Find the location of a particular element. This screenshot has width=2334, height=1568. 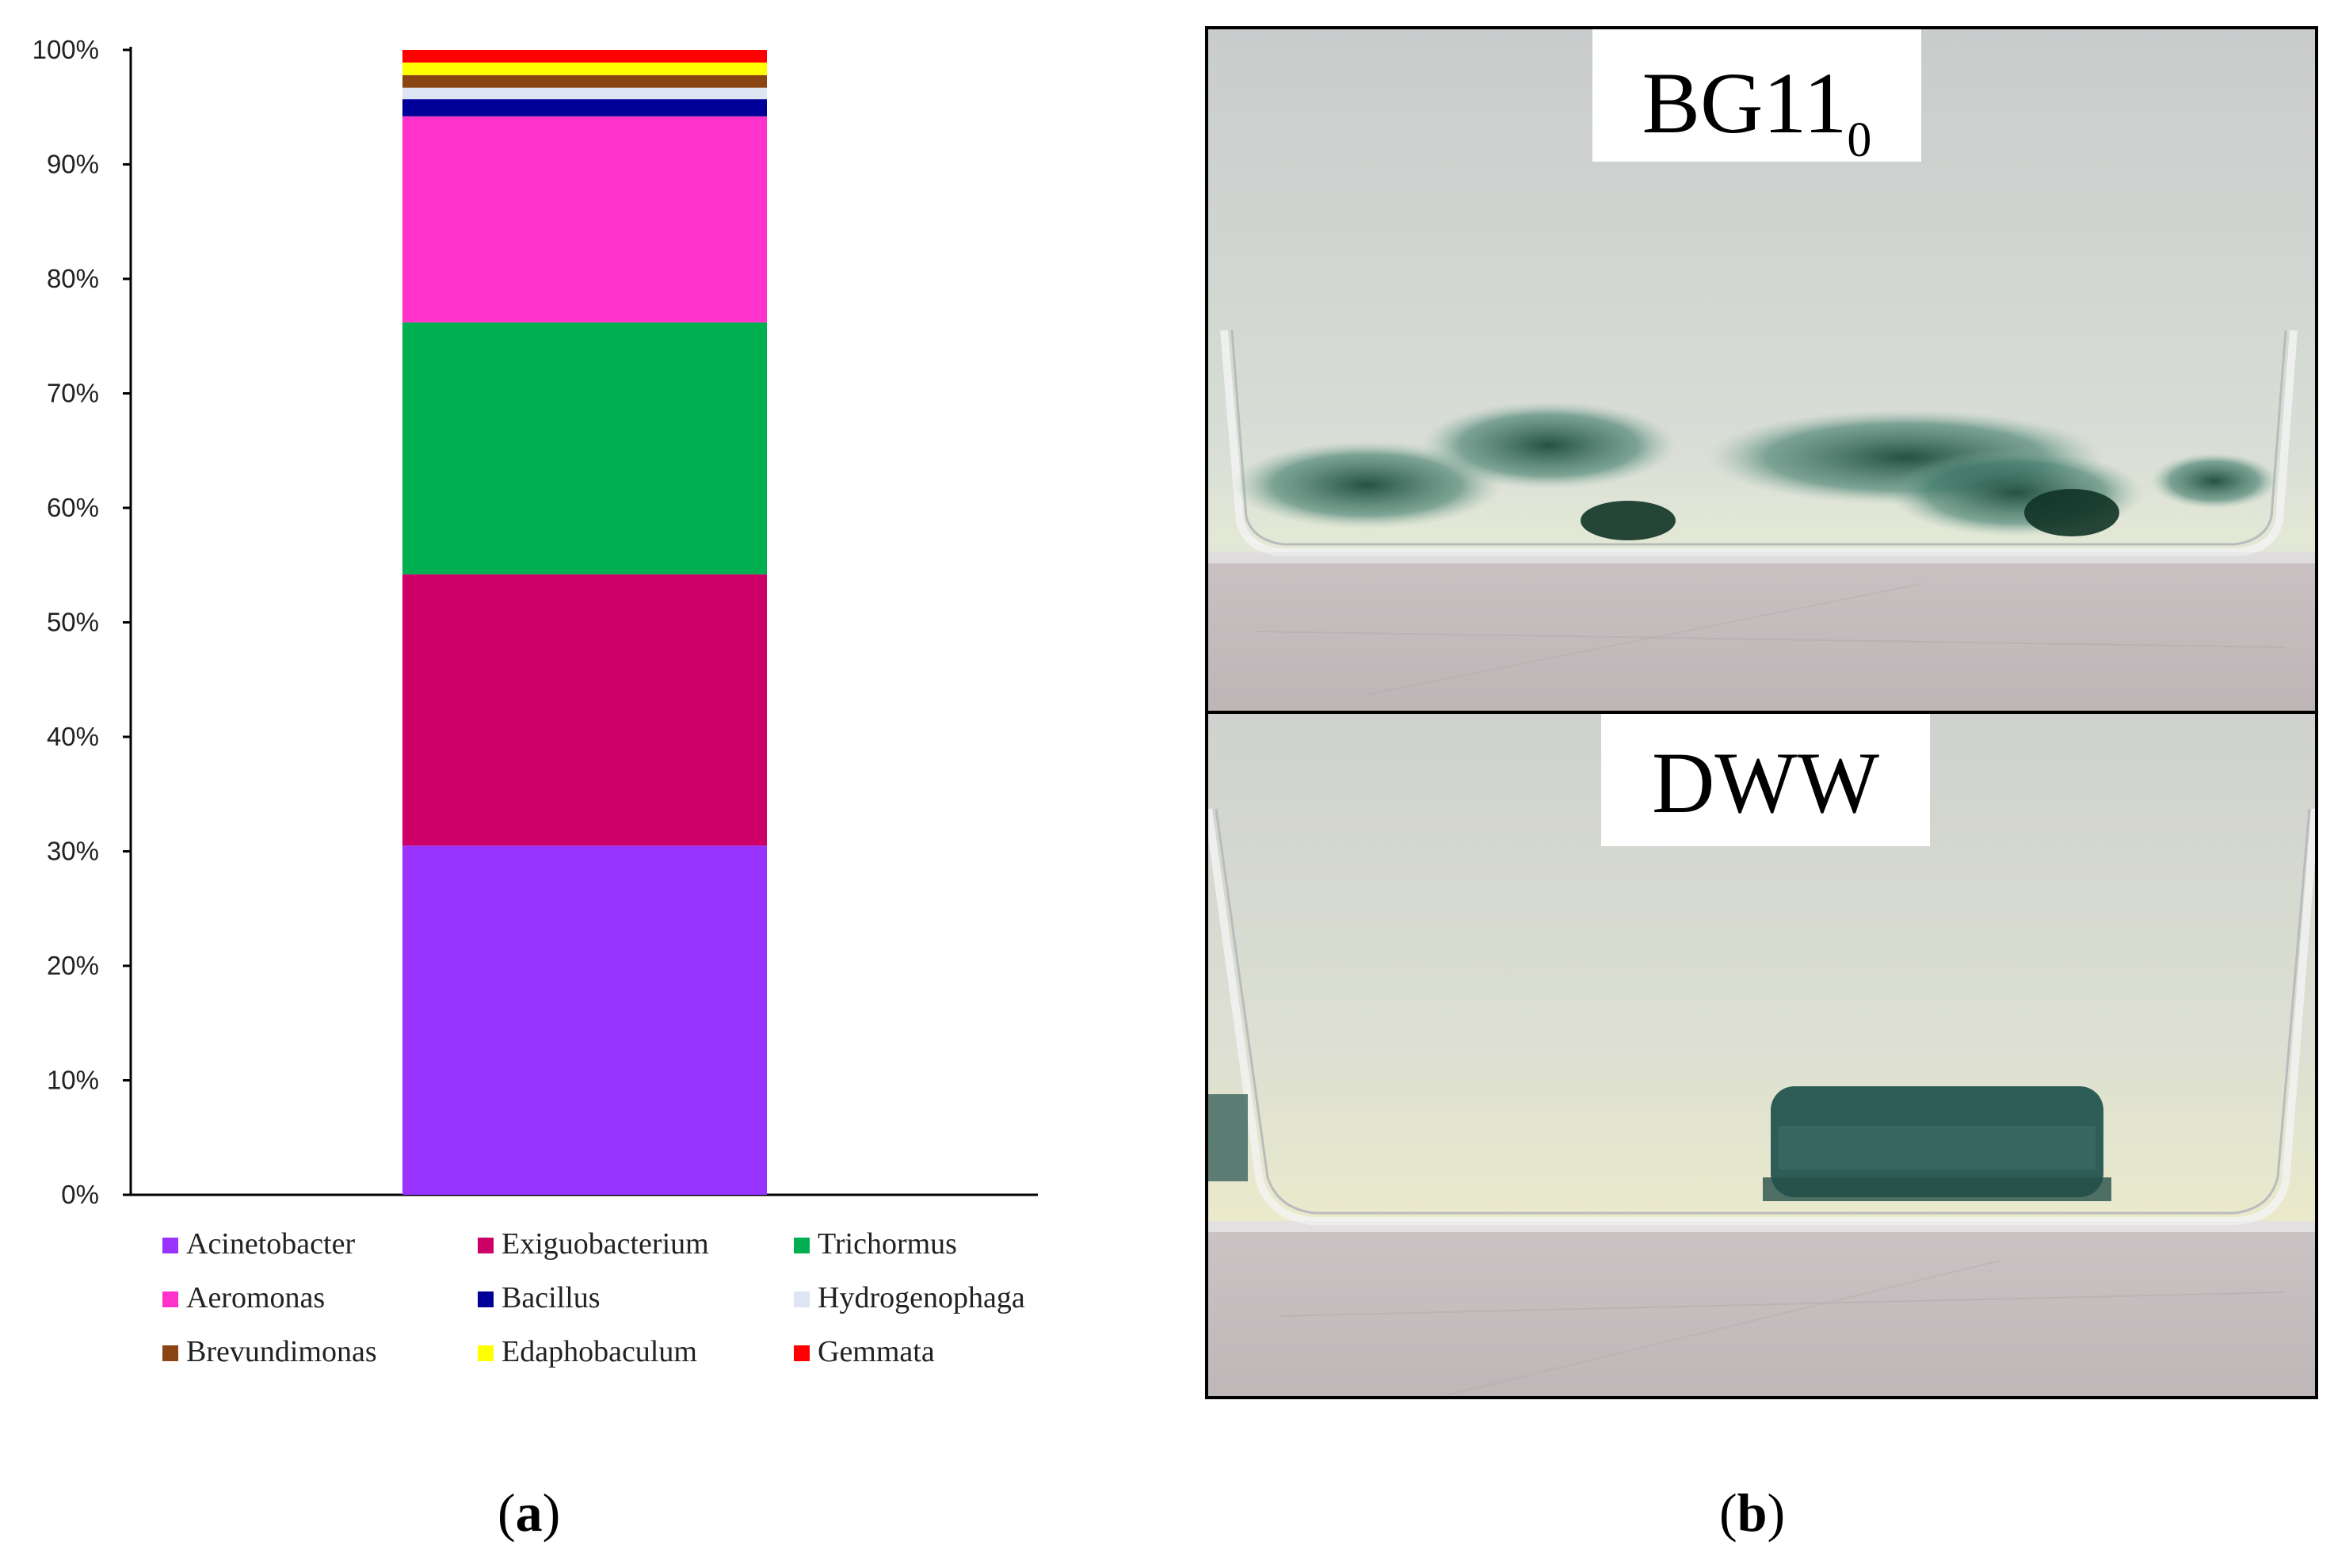

stacked-bar is located at coordinates (584, 622).